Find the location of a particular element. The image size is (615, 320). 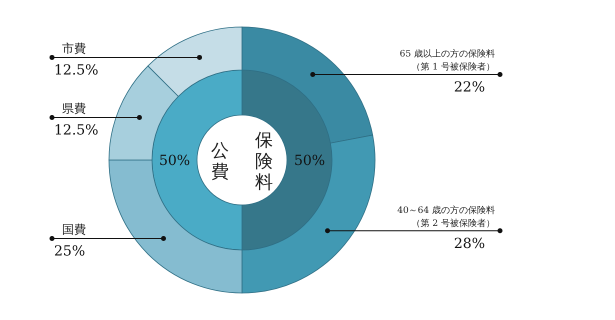

slice-label: 市費 is located at coordinates (74, 48).